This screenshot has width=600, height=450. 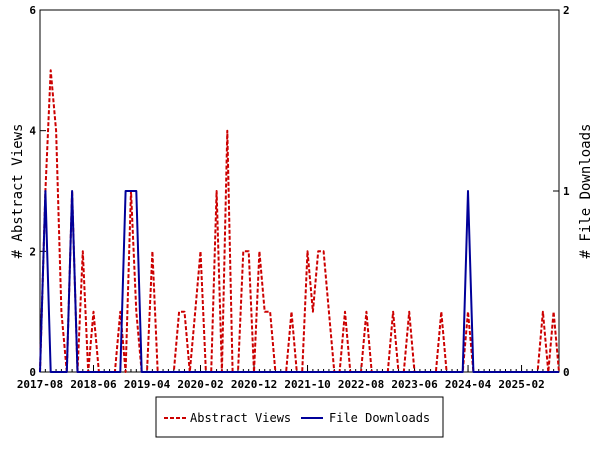 What do you see at coordinates (566, 372) in the screenshot?
I see `y-right-tick-label: 0` at bounding box center [566, 372].